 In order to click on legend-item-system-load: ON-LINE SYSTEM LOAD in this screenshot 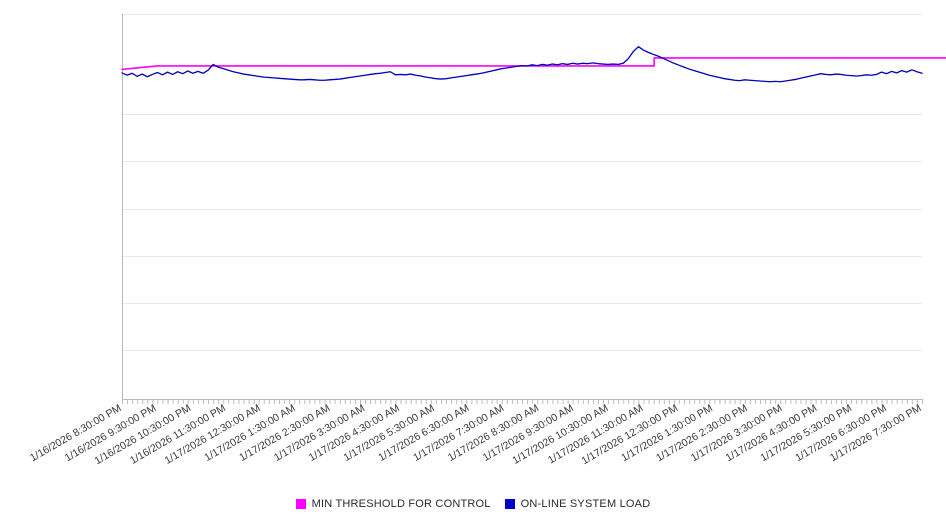, I will do `click(577, 504)`.